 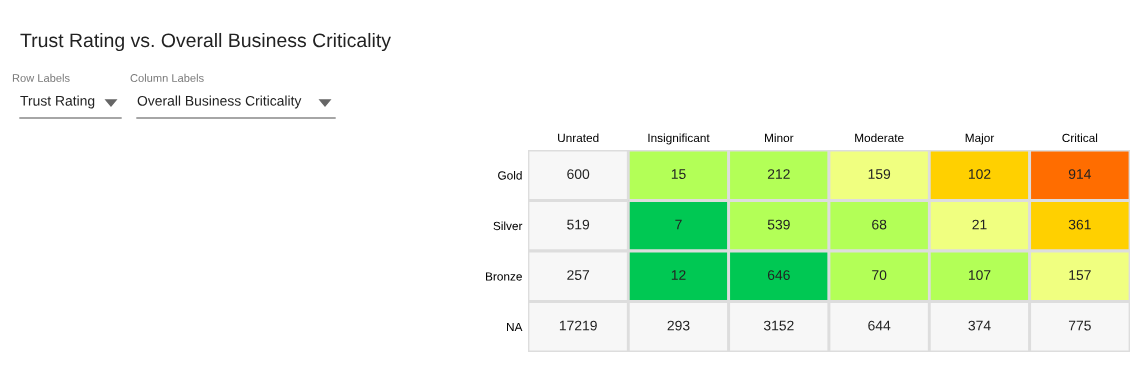 I want to click on text: Row Labels, so click(x=41, y=77).